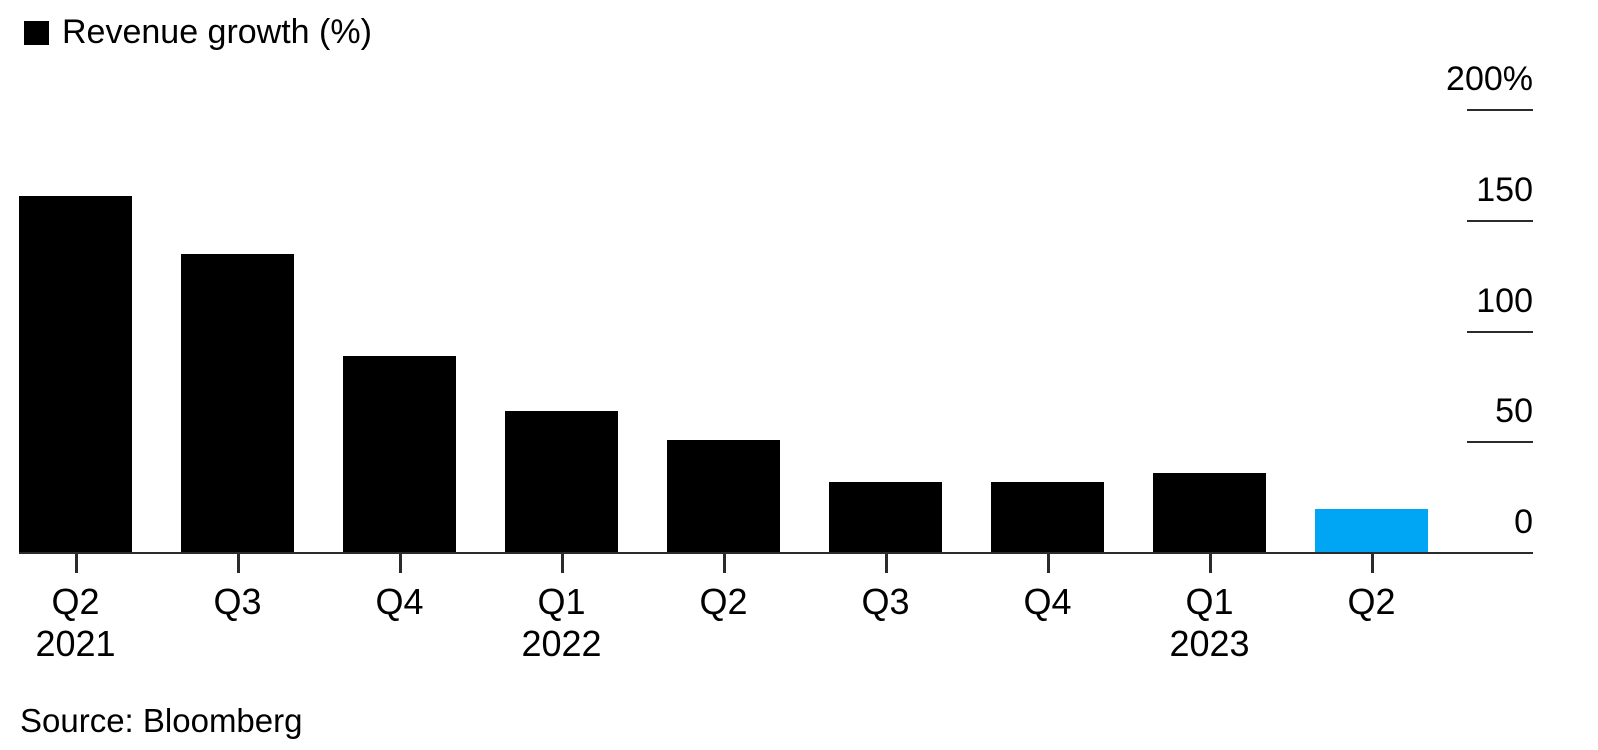  What do you see at coordinates (561, 643) in the screenshot?
I see `x-year-label: 2022` at bounding box center [561, 643].